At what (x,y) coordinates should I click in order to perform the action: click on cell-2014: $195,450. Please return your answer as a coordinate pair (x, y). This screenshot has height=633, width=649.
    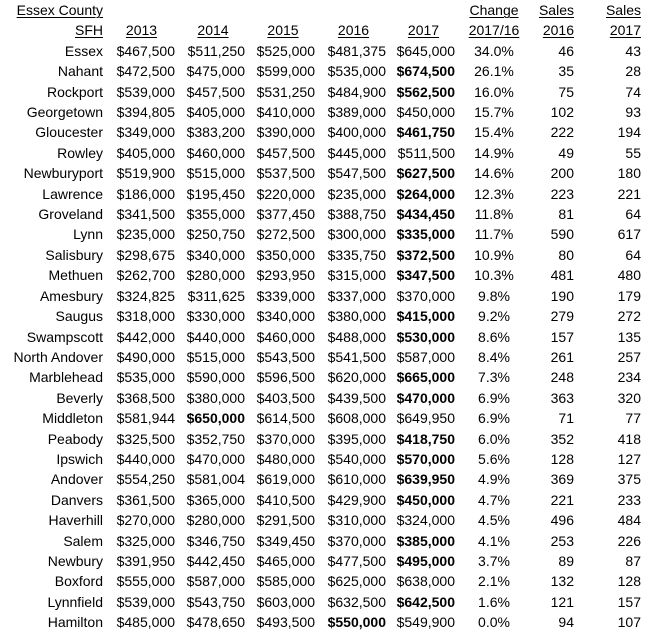
    Looking at the image, I should click on (215, 193).